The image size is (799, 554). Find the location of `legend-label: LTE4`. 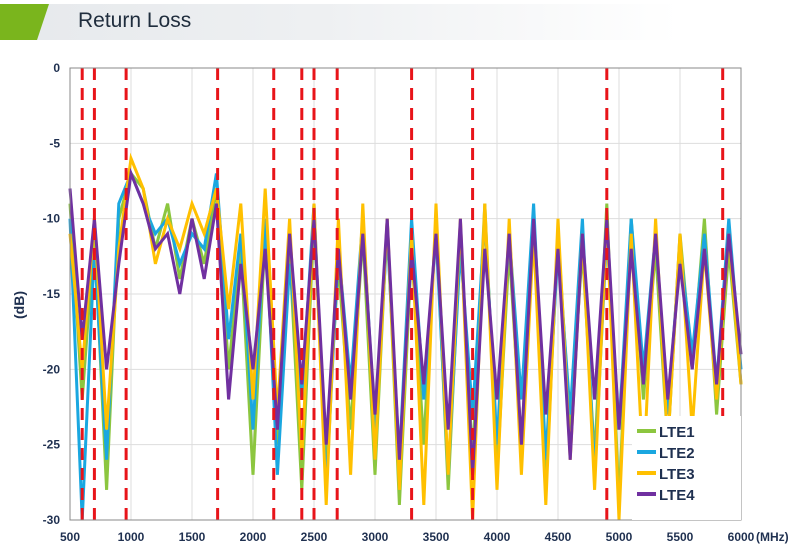

legend-label: LTE4 is located at coordinates (677, 495).